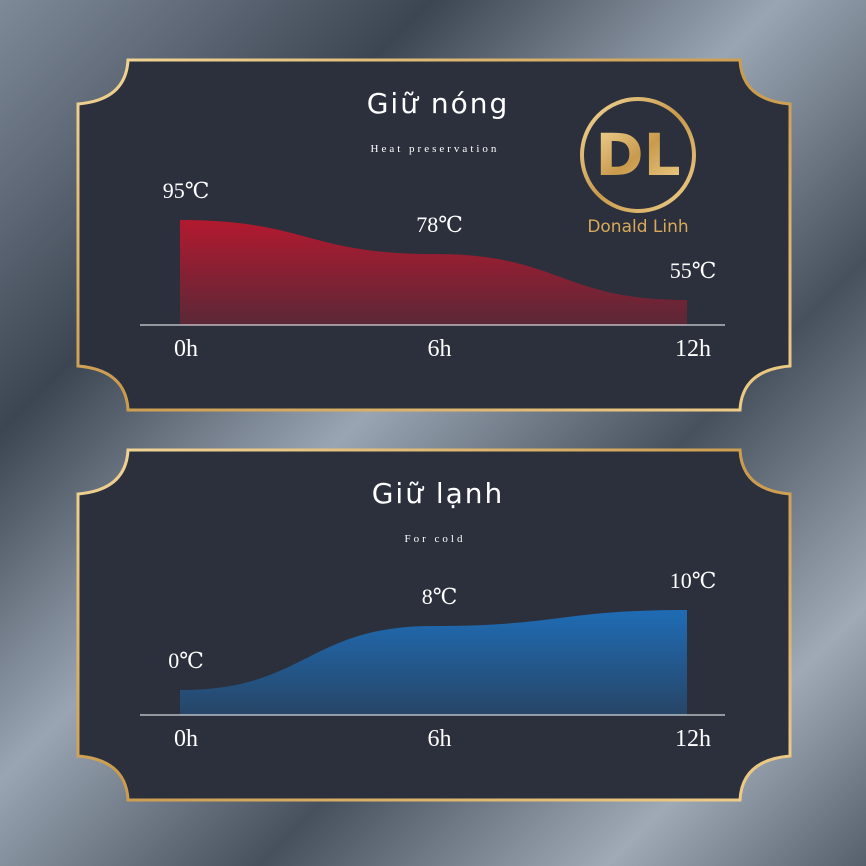 The width and height of the screenshot is (866, 866). I want to click on logo-mark: DL, so click(637, 155).